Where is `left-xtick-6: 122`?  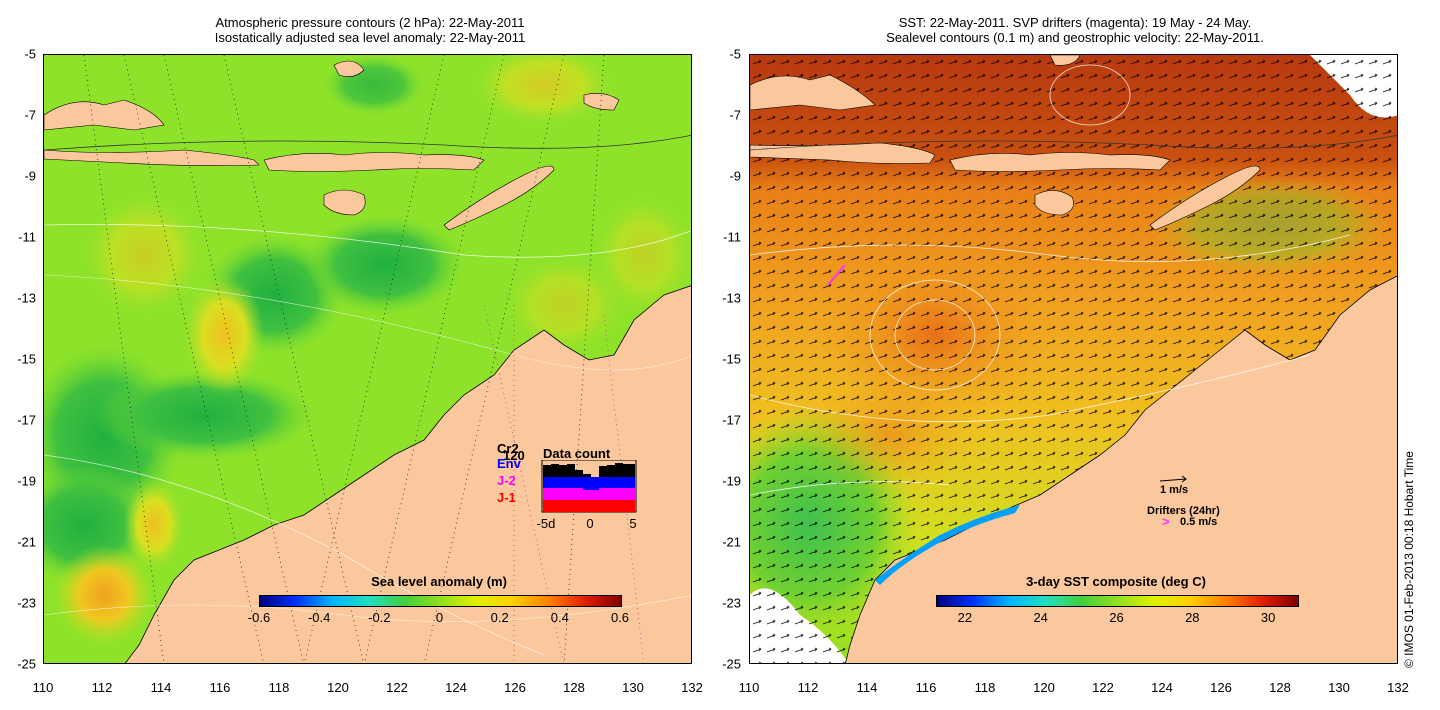
left-xtick-6: 122 is located at coordinates (397, 687).